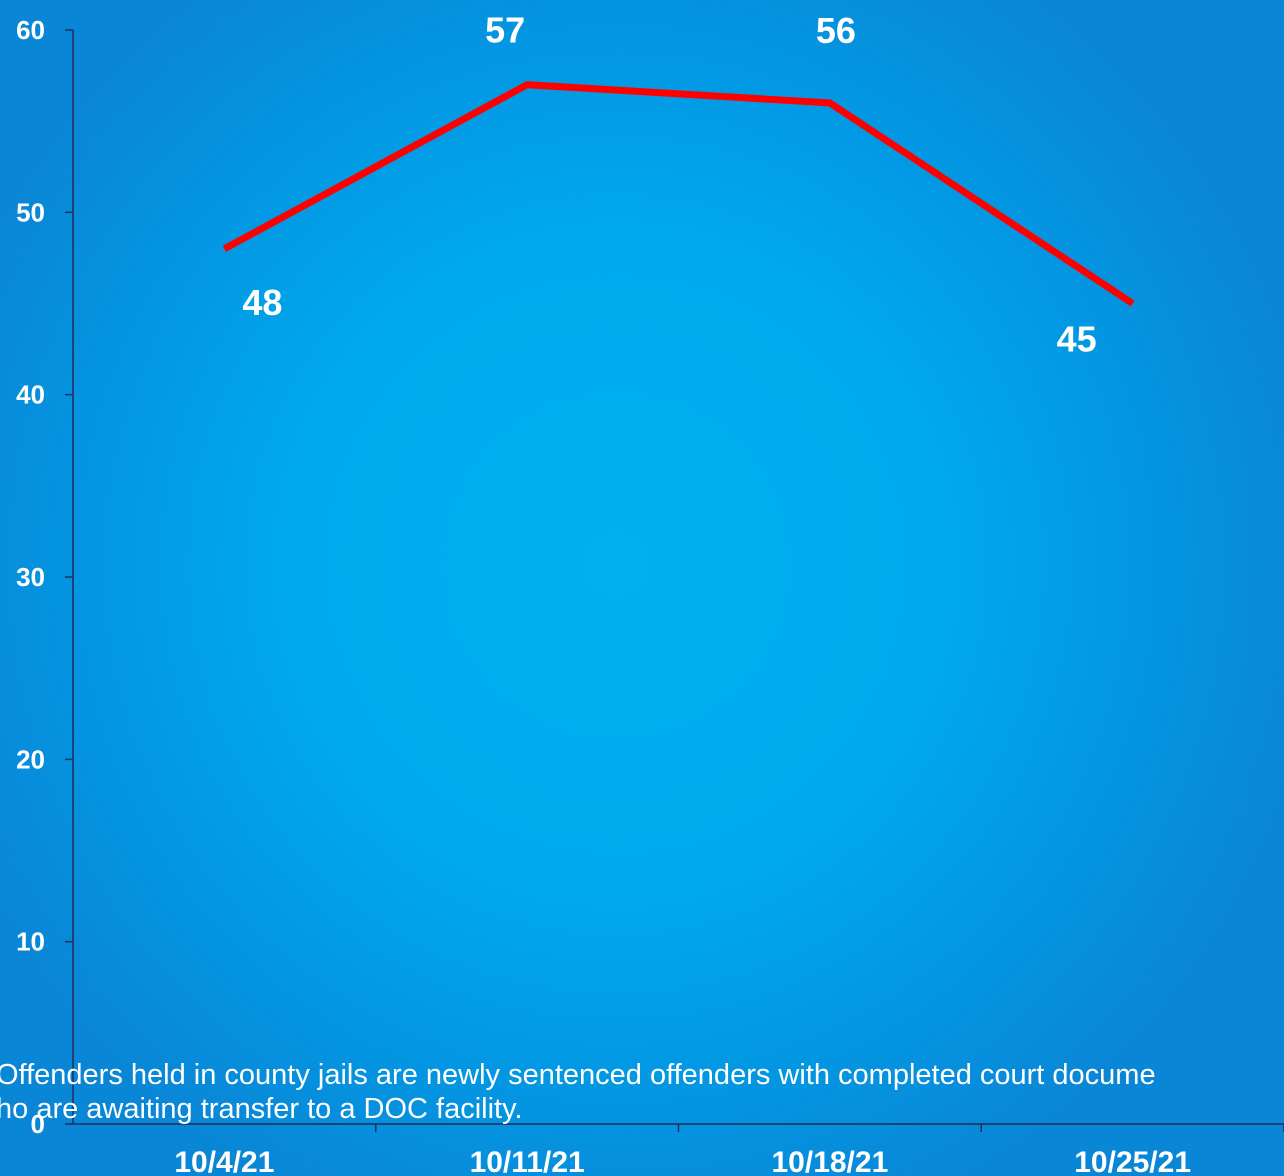 The width and height of the screenshot is (1284, 1176). What do you see at coordinates (829, 1161) in the screenshot?
I see `x-tick-label-2: 10/18/21` at bounding box center [829, 1161].